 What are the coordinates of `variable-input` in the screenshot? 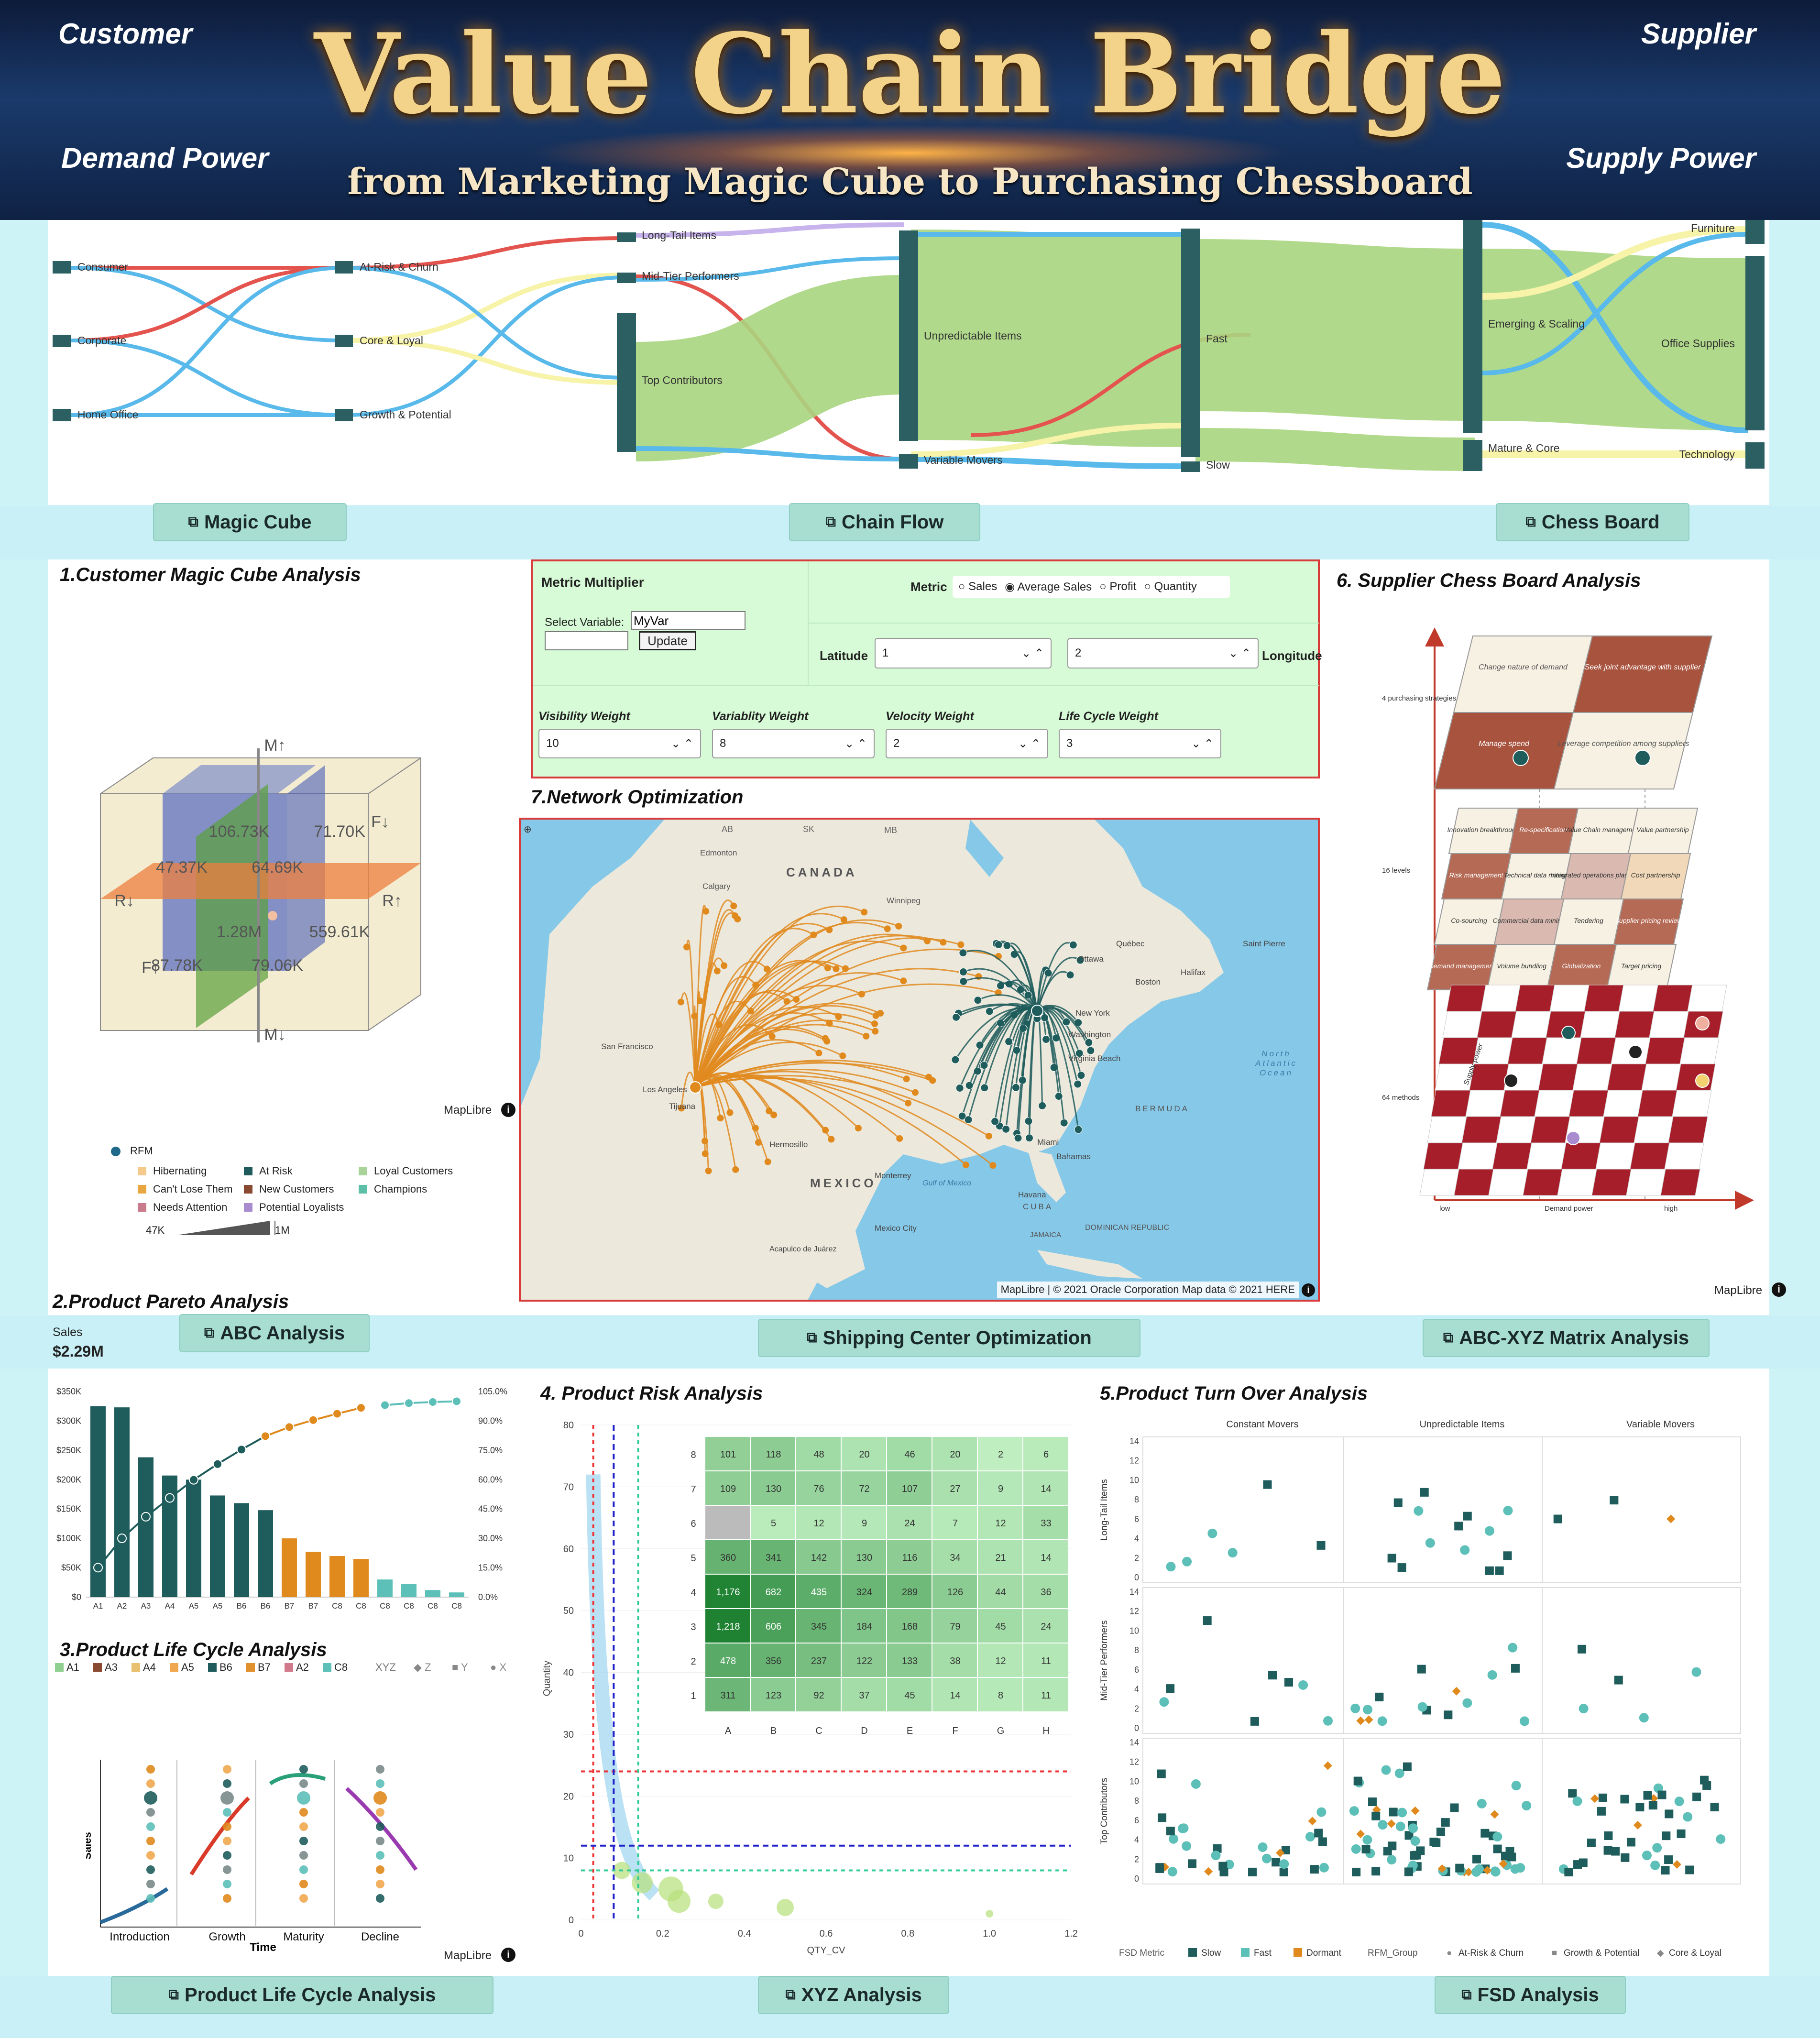 It's located at (688, 620).